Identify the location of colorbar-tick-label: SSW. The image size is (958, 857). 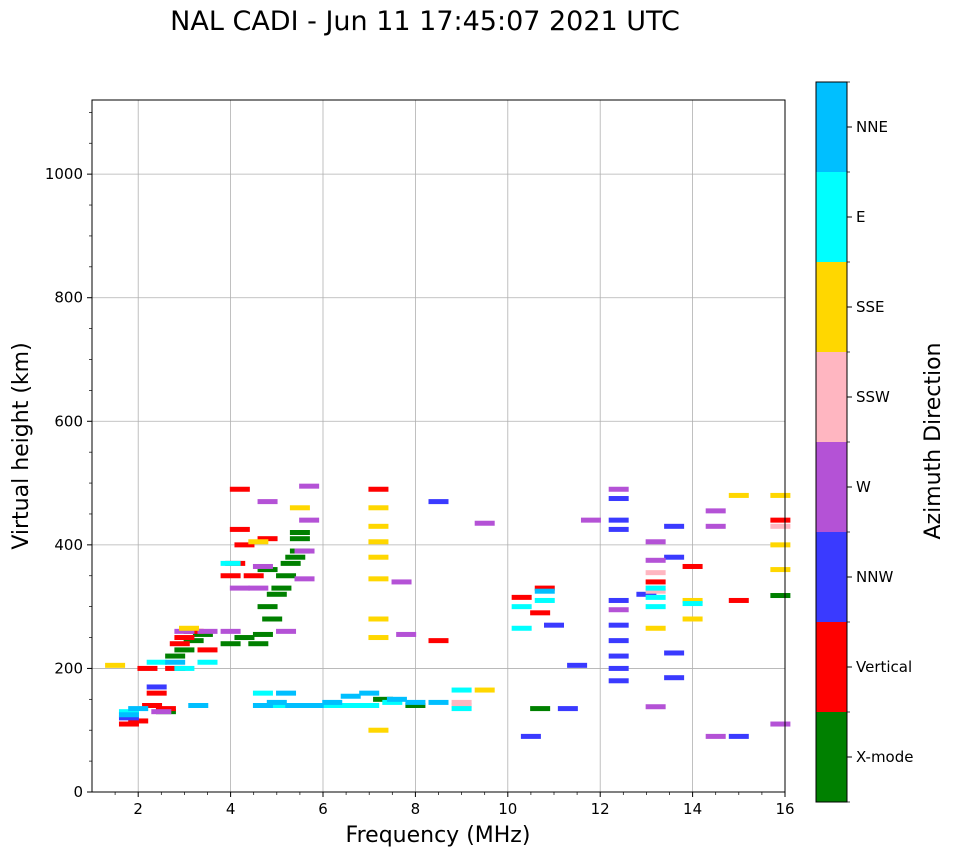
(873, 397).